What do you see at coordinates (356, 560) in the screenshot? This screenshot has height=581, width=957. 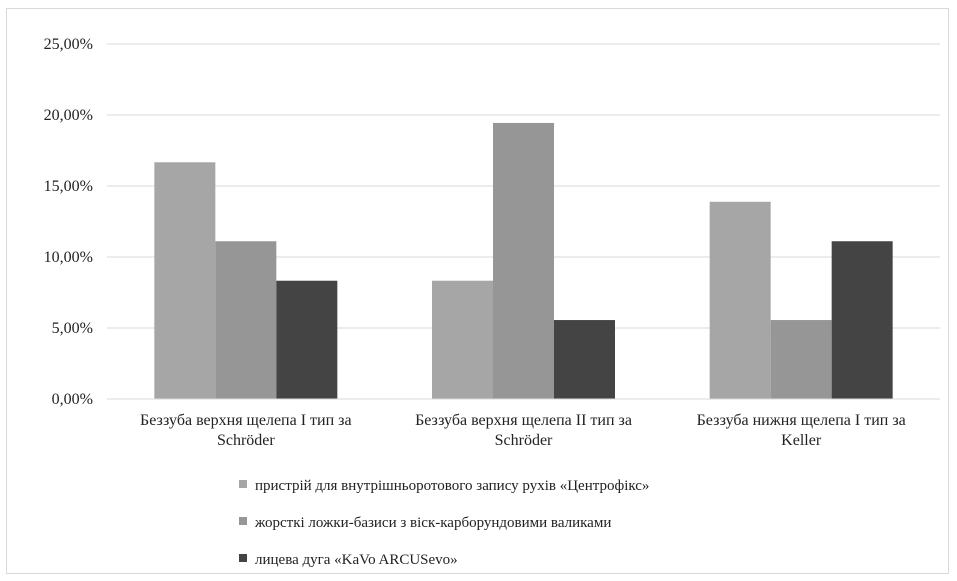 I see `legend-label: лицева дуга «KaVo ARCUSevo»` at bounding box center [356, 560].